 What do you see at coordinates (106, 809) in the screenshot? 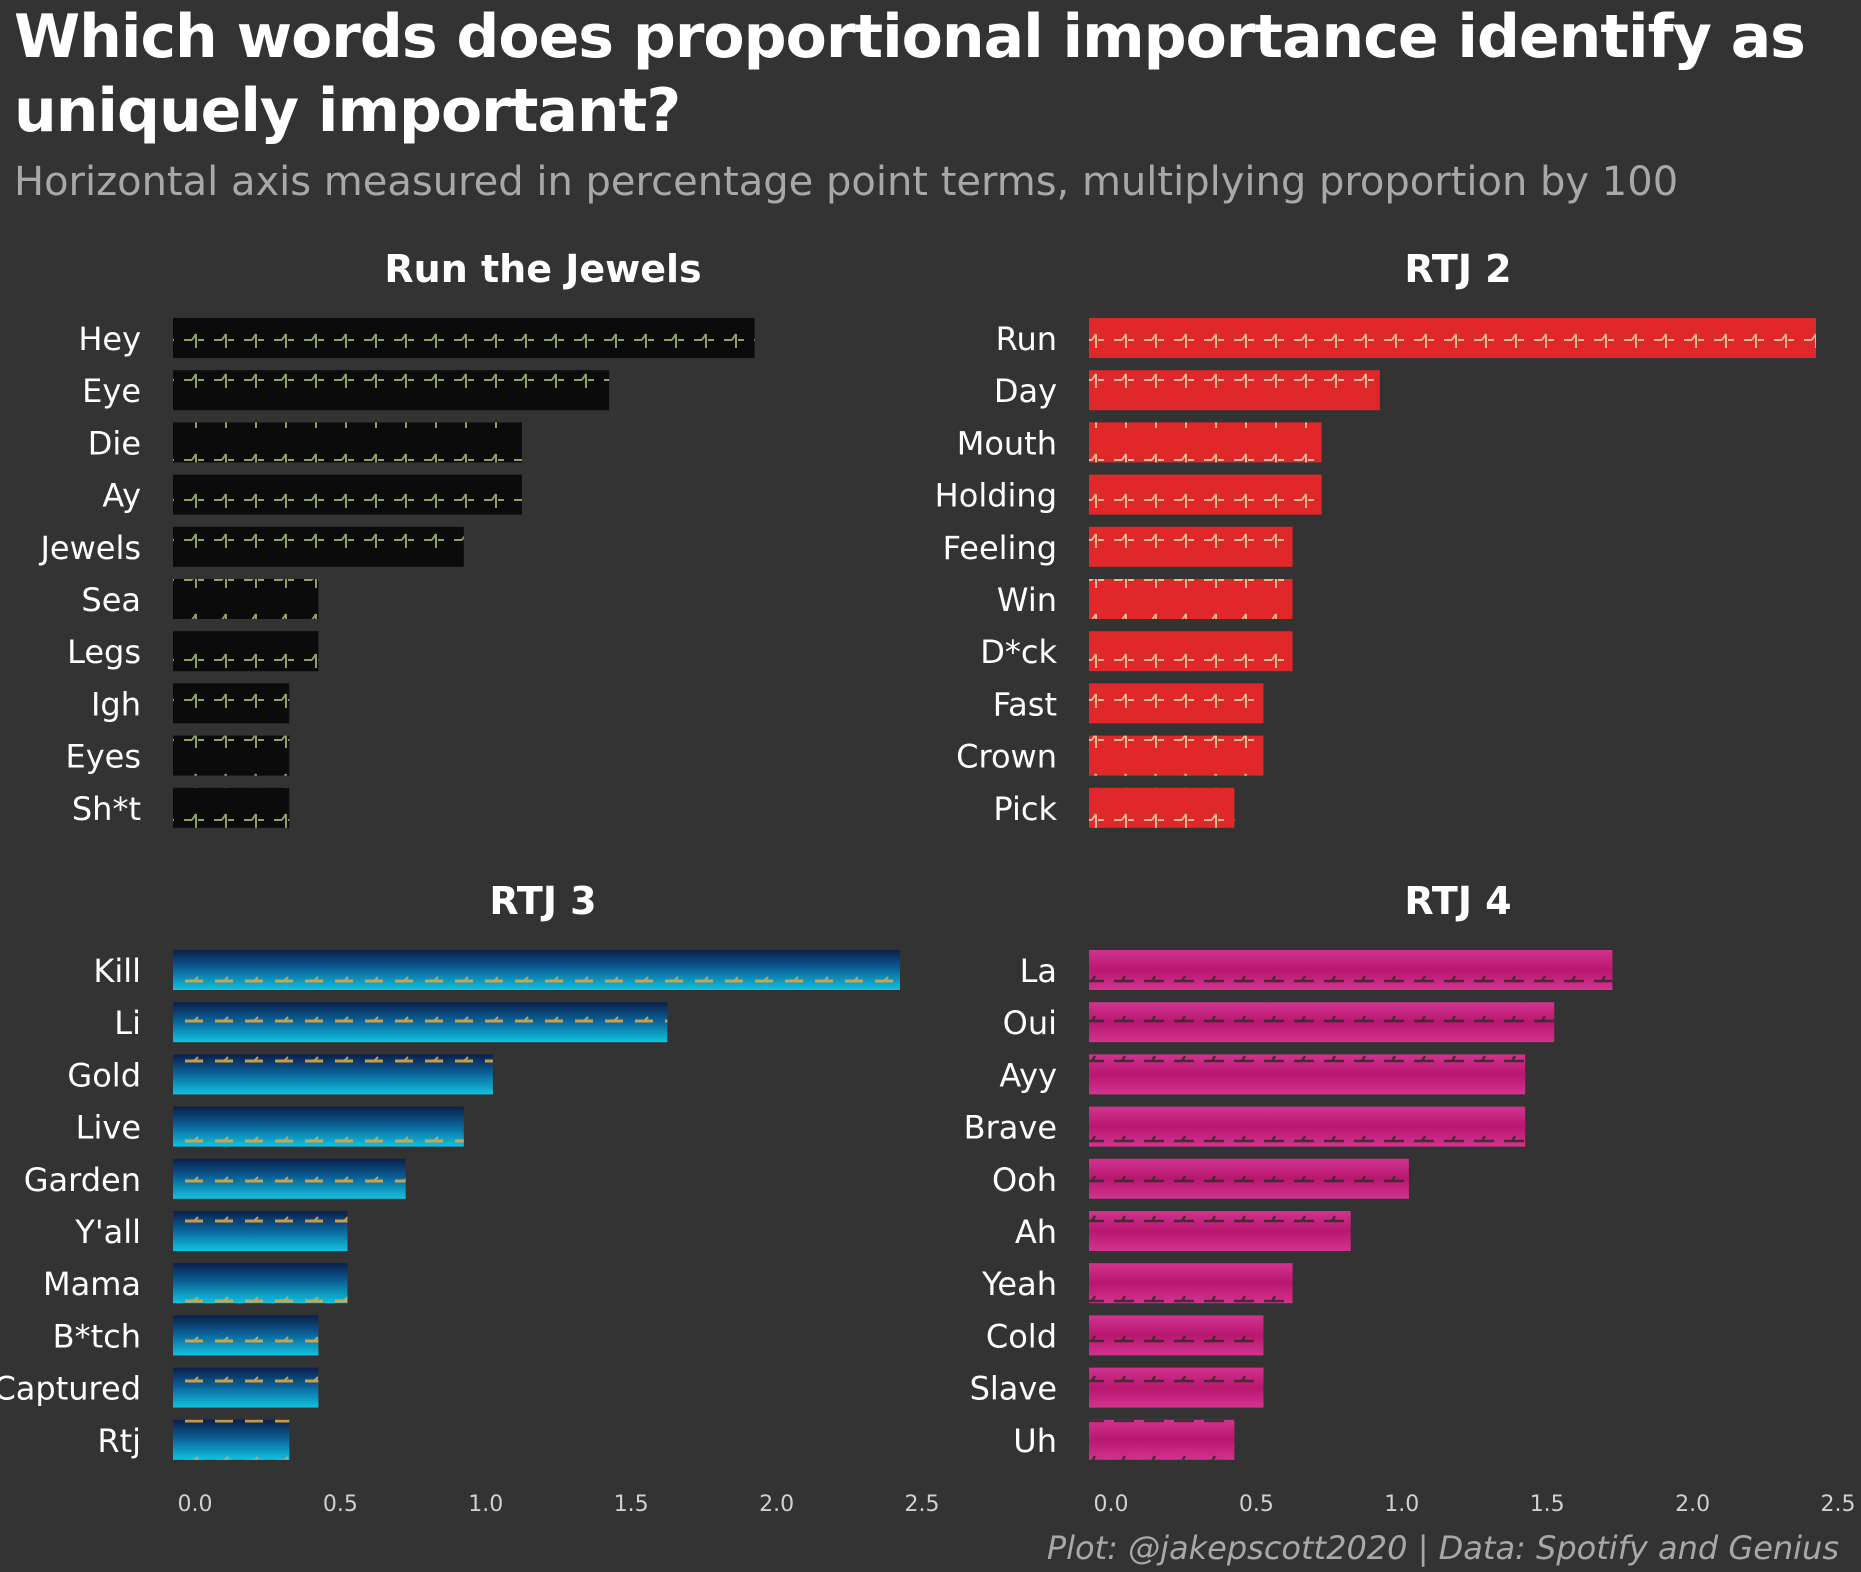
I see `category-label: Sh*t` at bounding box center [106, 809].